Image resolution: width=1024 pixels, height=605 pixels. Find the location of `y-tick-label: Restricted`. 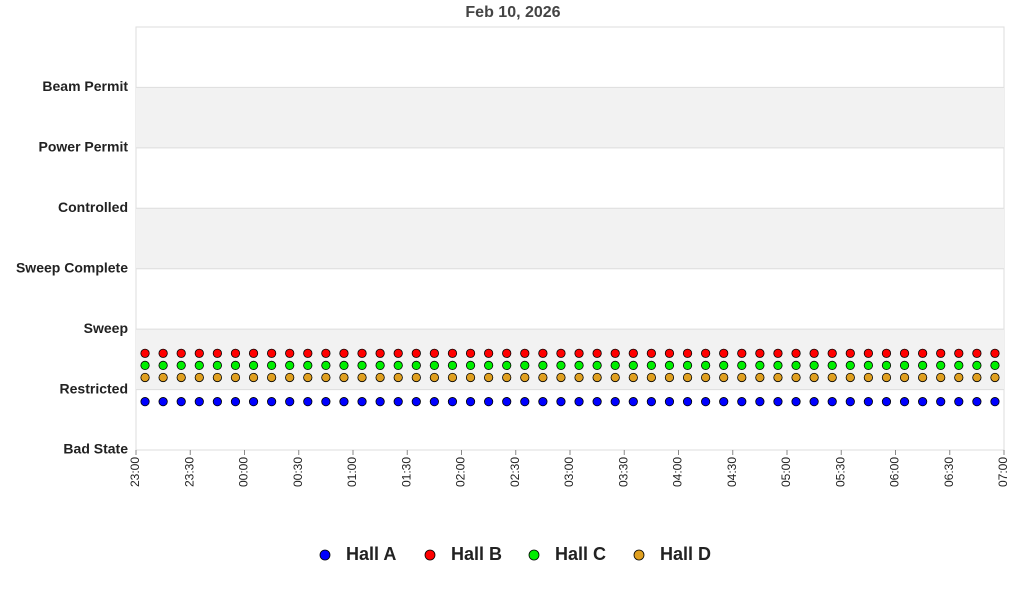

y-tick-label: Restricted is located at coordinates (94, 388).